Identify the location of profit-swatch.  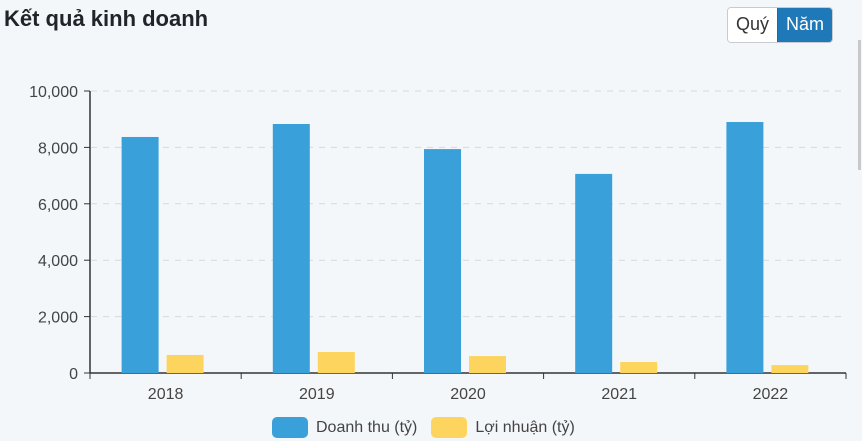
(449, 427).